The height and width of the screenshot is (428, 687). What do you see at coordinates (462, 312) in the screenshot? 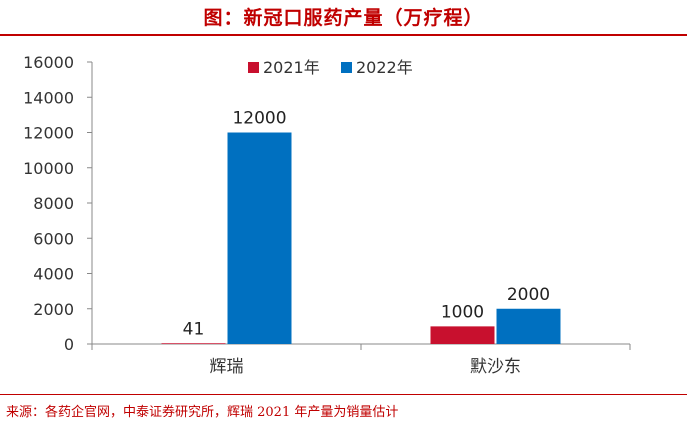
I see `bar-value-label: 1000` at bounding box center [462, 312].